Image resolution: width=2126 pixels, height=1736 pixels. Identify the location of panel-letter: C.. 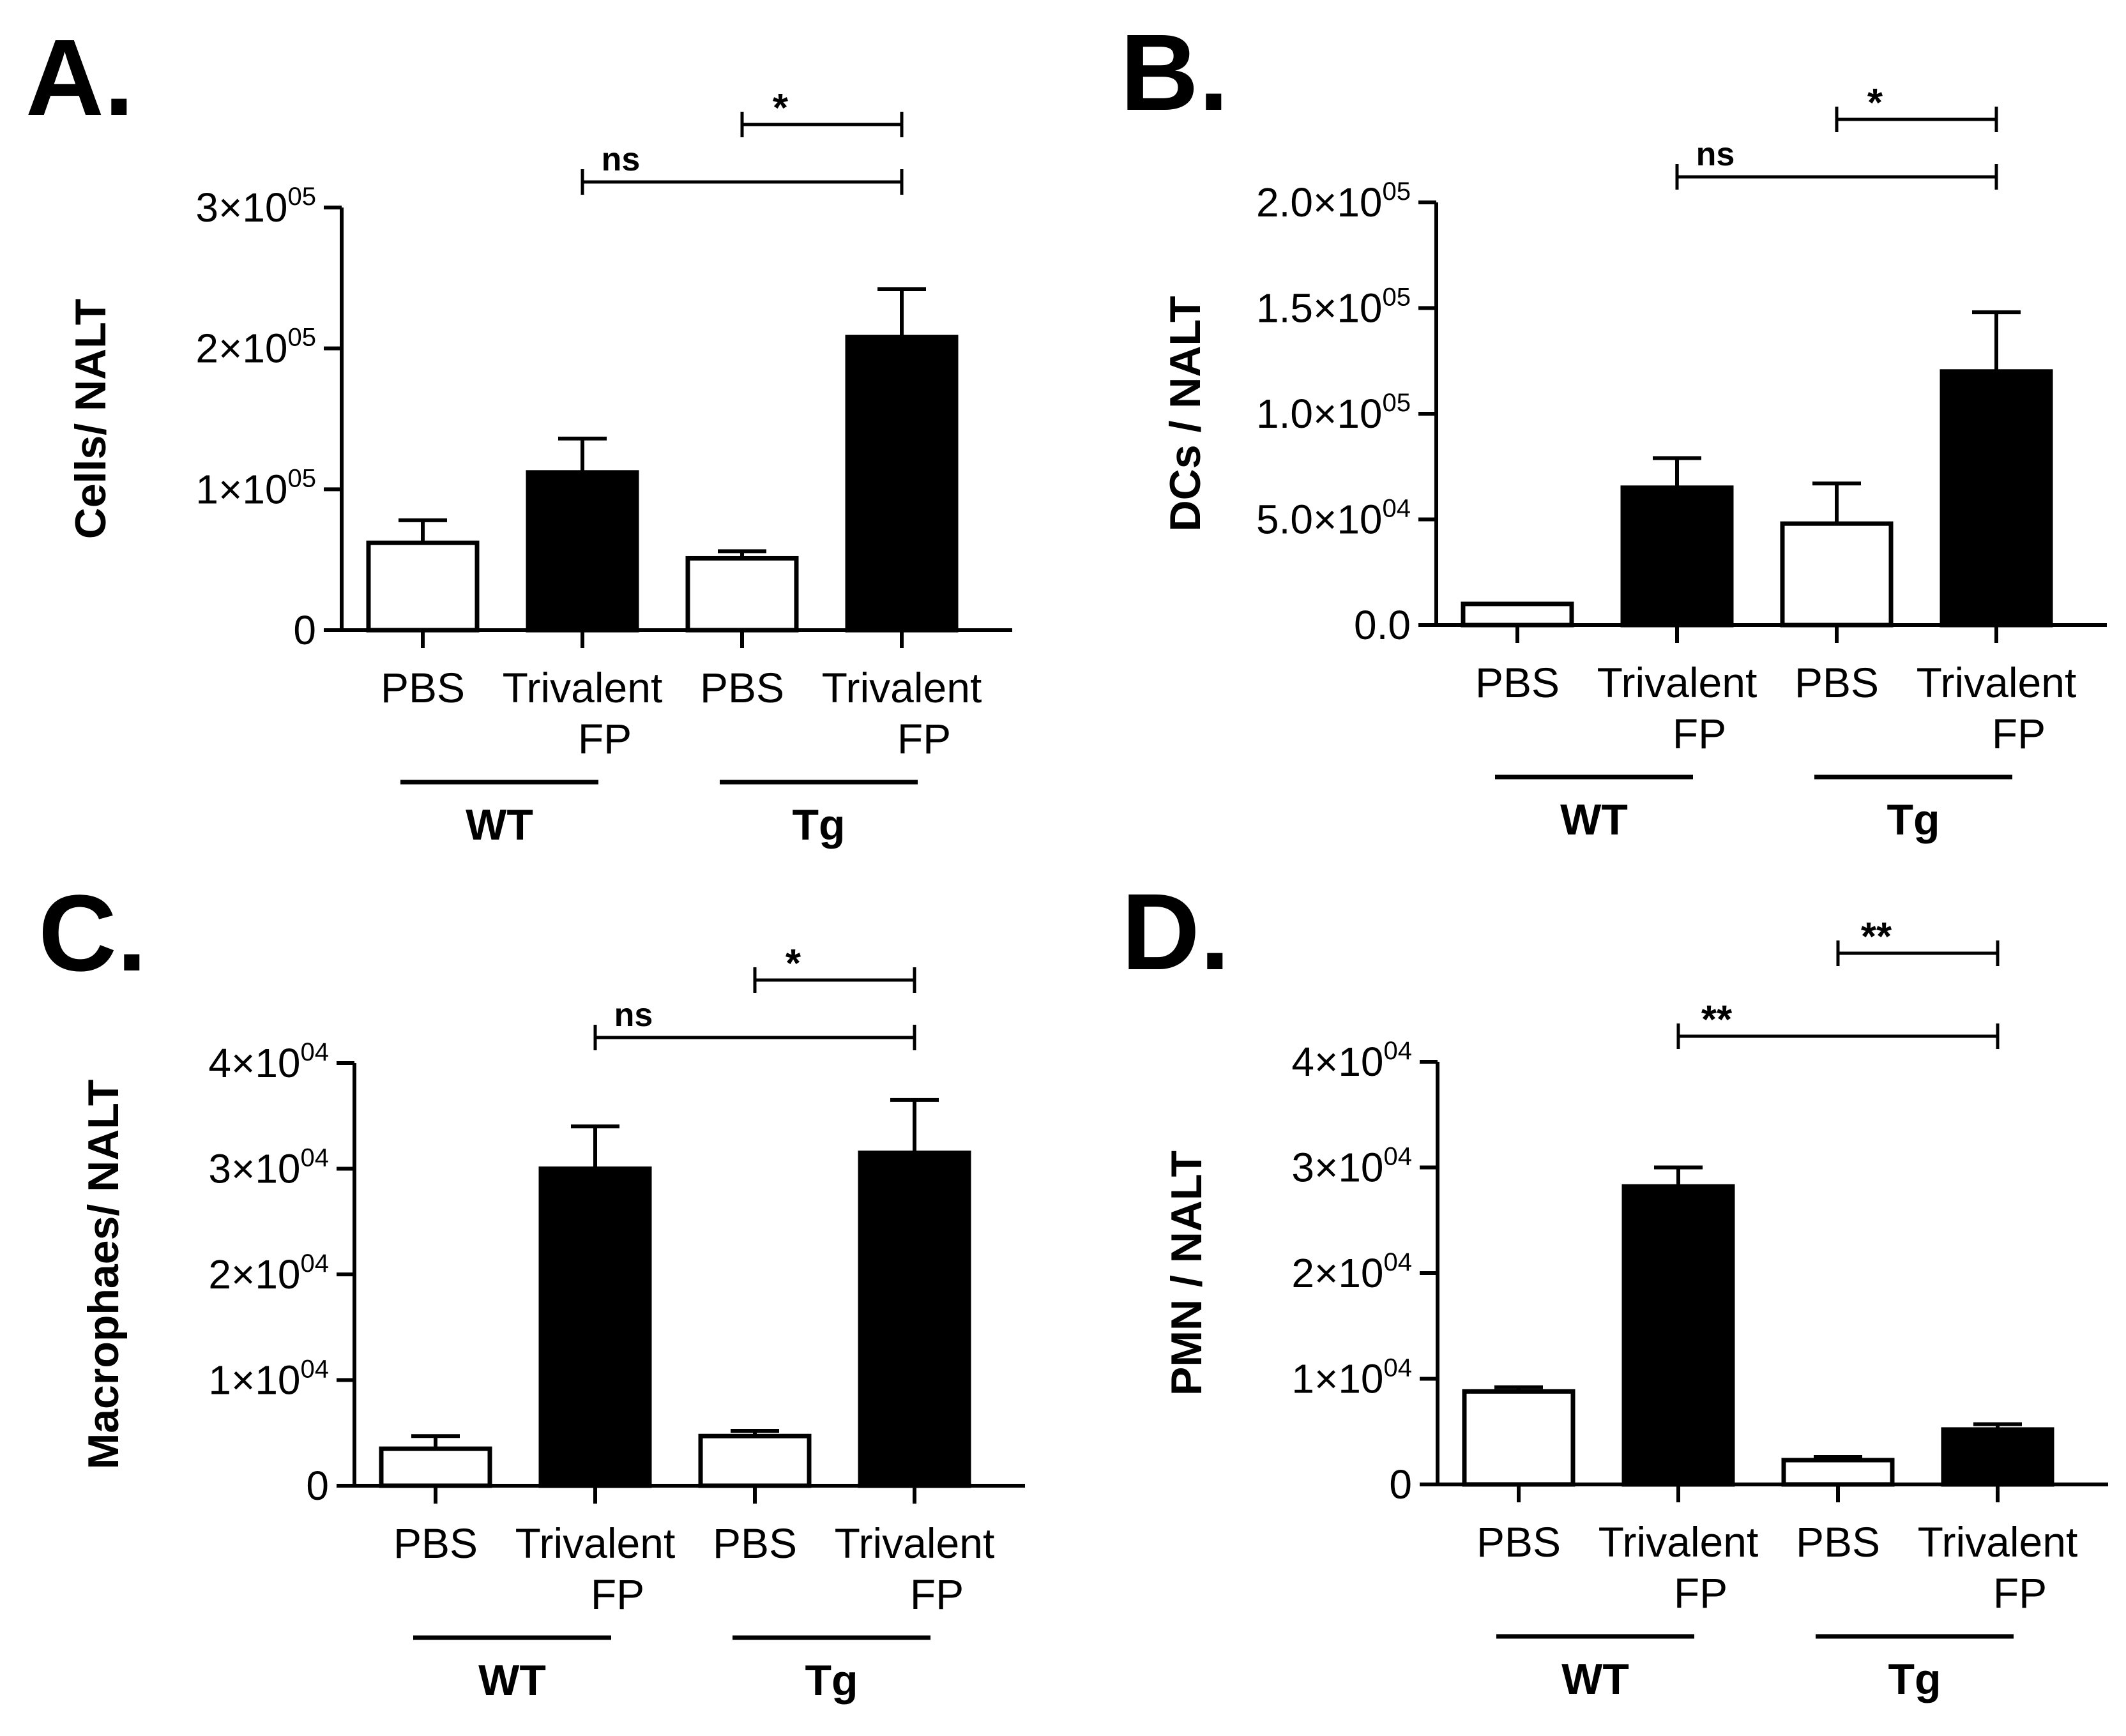
(92, 933).